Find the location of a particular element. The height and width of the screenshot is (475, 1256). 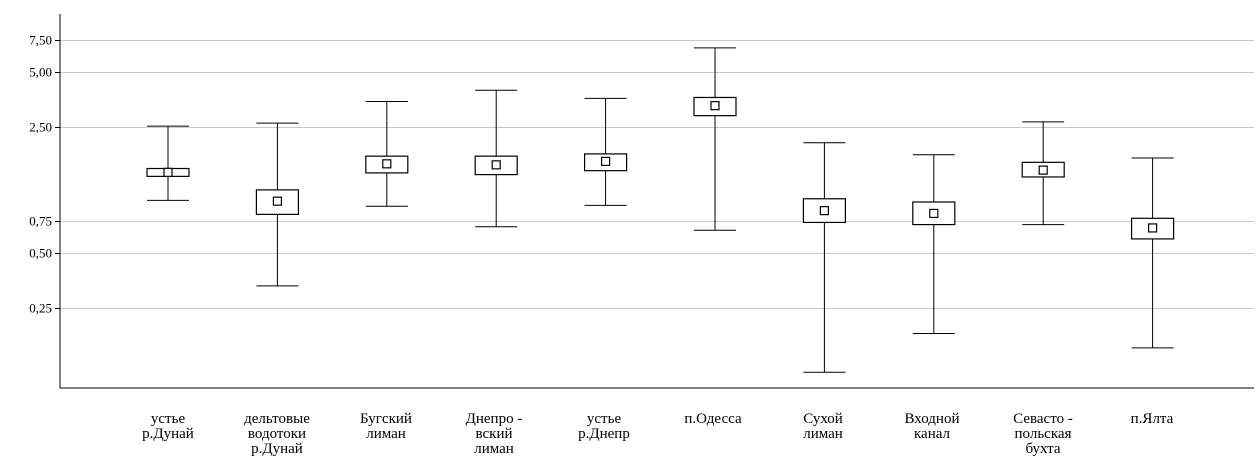

y-tick-label: 2,50 is located at coordinates (40, 127).